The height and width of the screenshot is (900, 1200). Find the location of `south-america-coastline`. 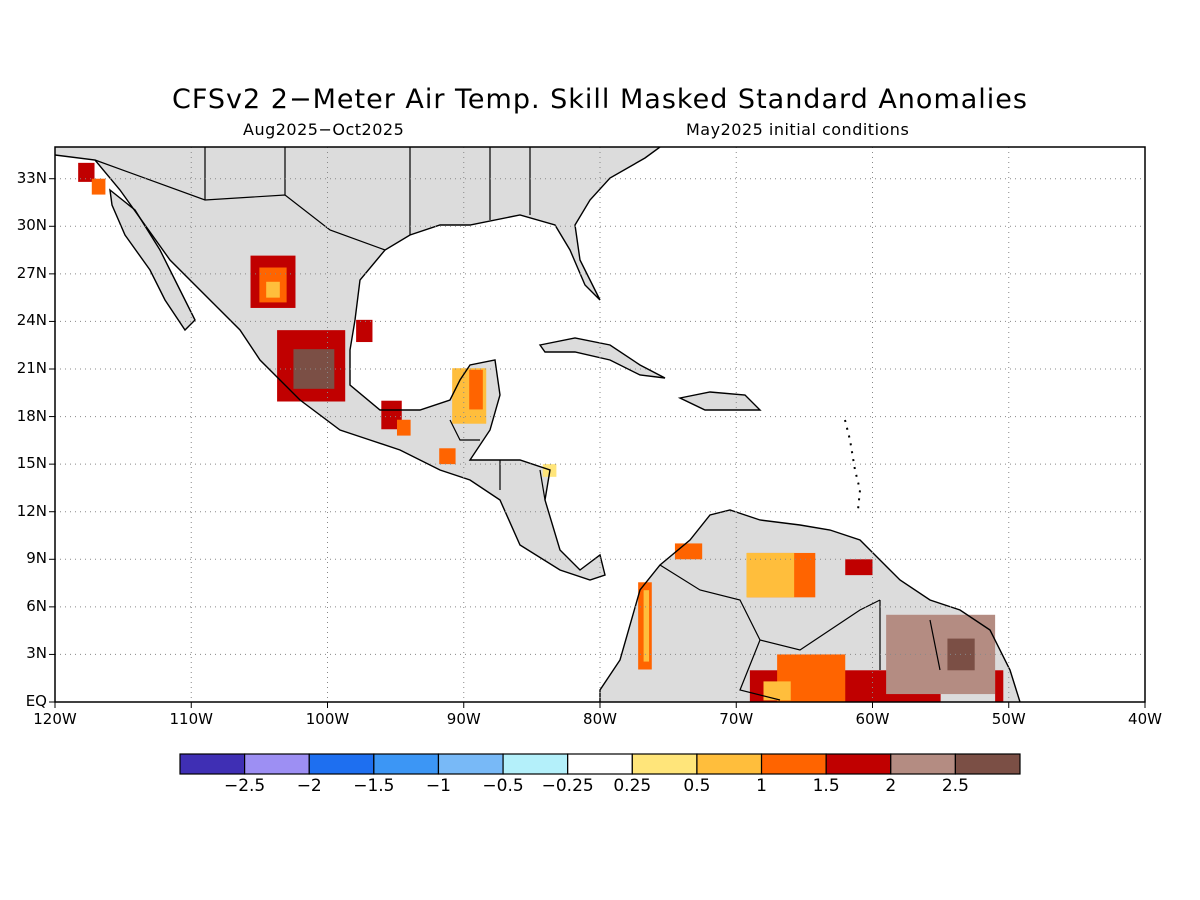

south-america-coastline is located at coordinates (810, 605).